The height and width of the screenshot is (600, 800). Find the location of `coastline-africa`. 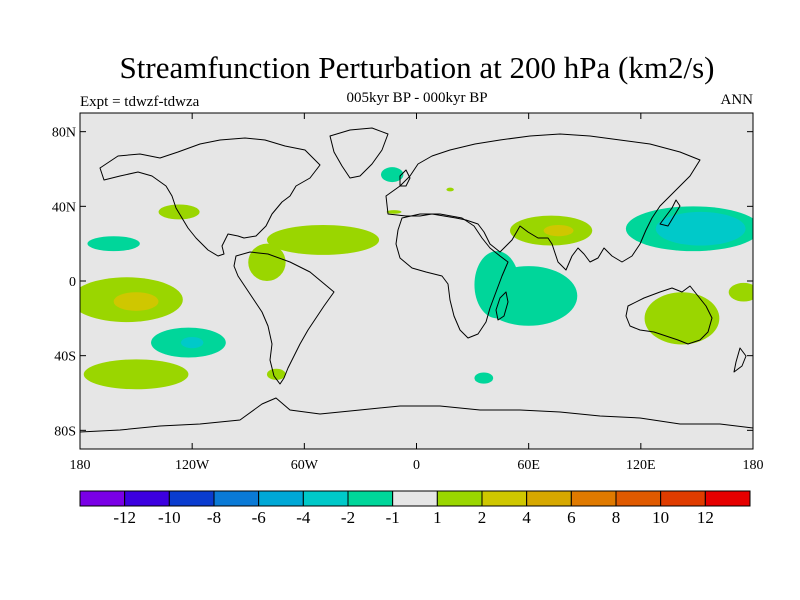

coastline-africa is located at coordinates (452, 276).